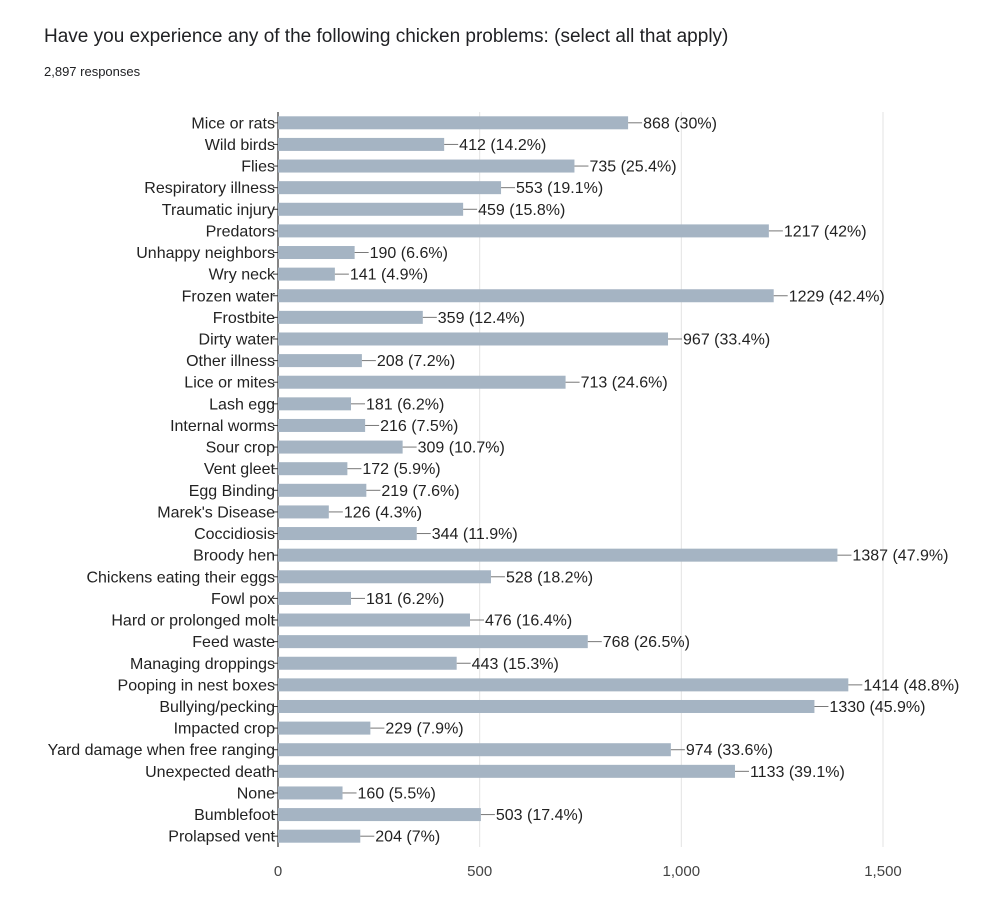  What do you see at coordinates (549, 577) in the screenshot?
I see `data-label: 528 (18.2%)` at bounding box center [549, 577].